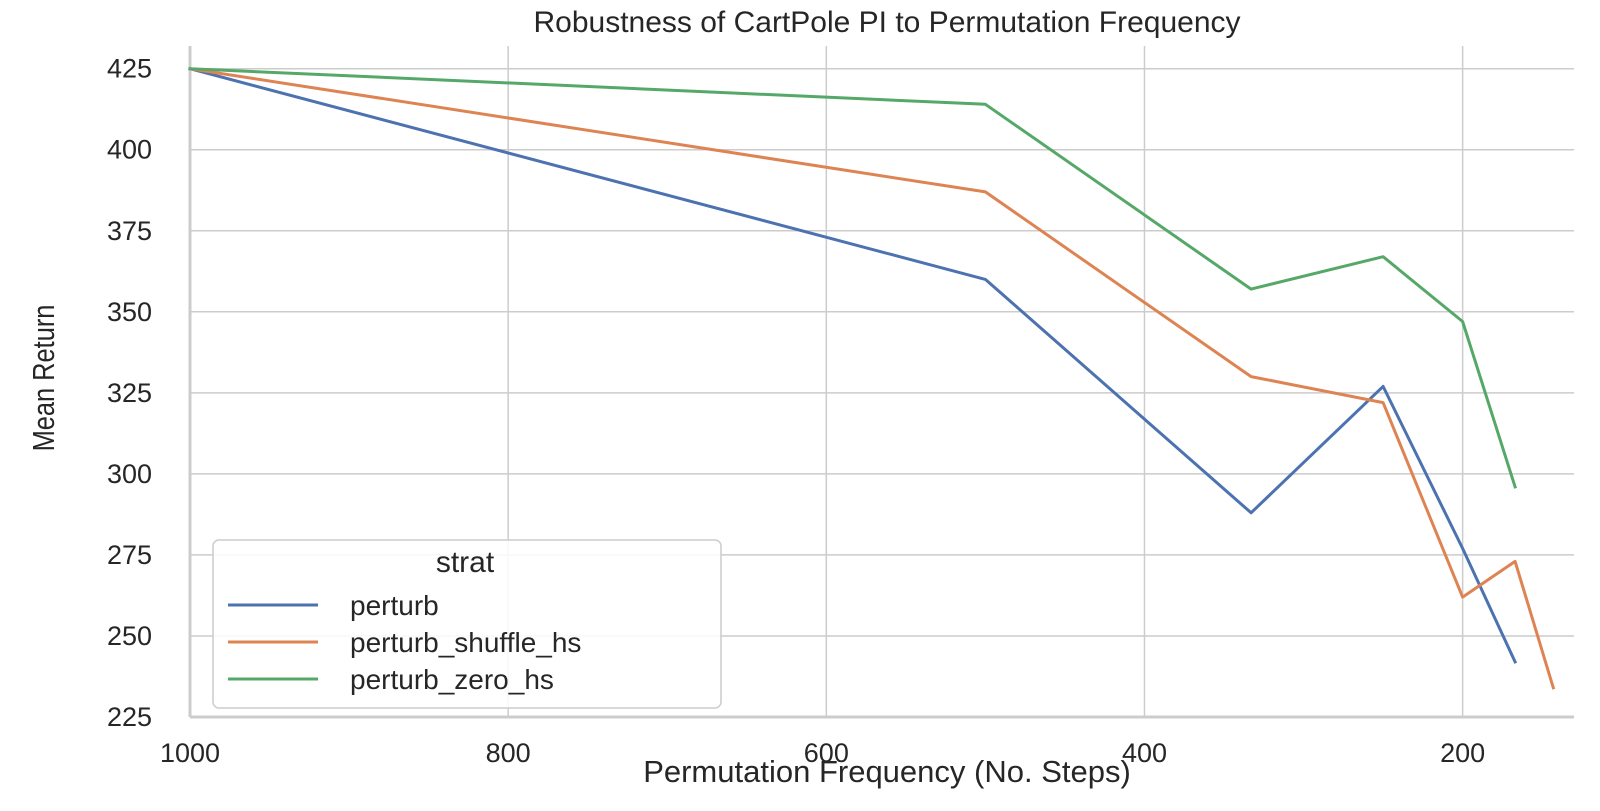  What do you see at coordinates (129, 717) in the screenshot?
I see `y-tick-label: 225` at bounding box center [129, 717].